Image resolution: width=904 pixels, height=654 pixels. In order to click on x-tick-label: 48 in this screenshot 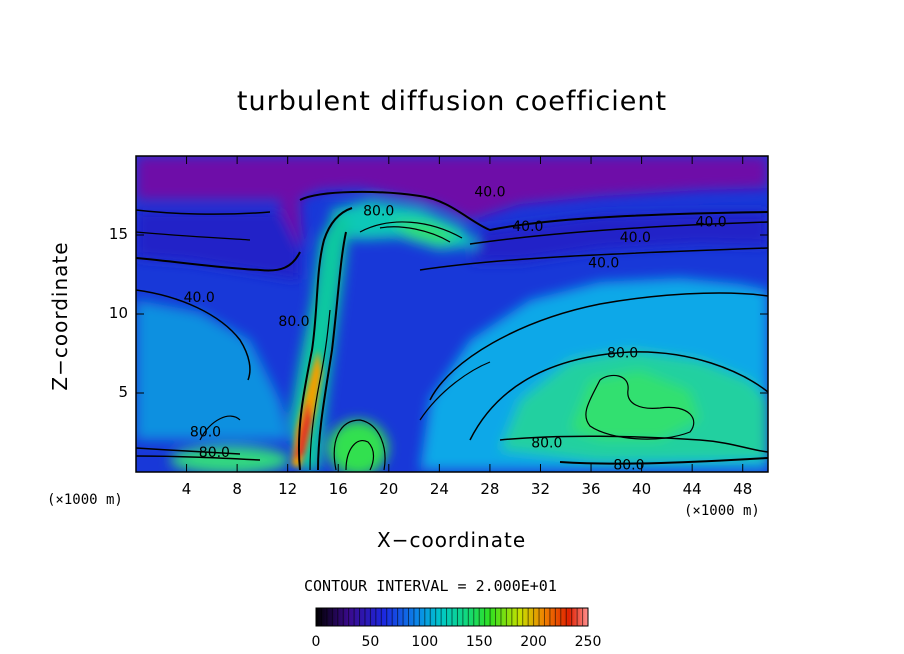, I will do `click(743, 489)`.